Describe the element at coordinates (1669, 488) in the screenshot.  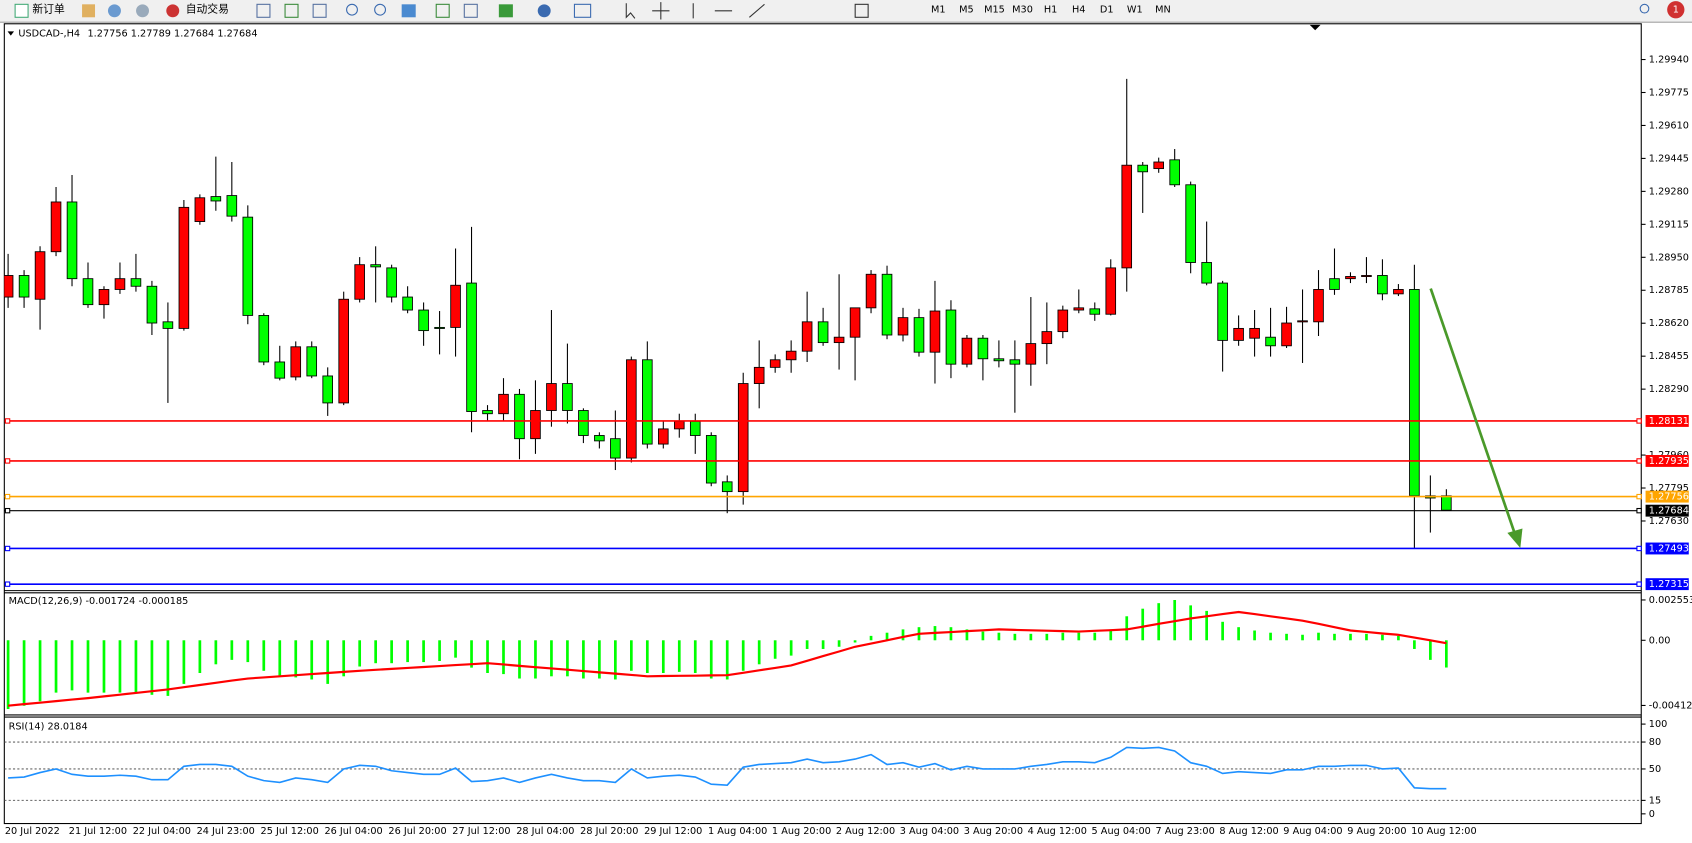
I see `y-tick-label: 1.27795` at that location.